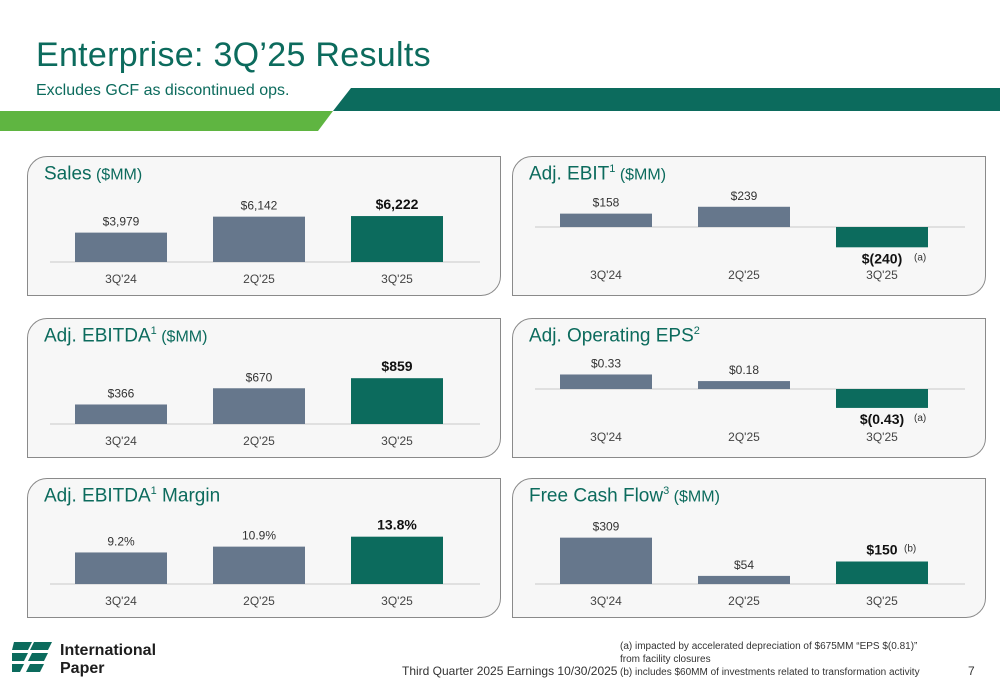 This screenshot has height=685, width=1000. I want to click on page-subtitle: Excludes GCF as discontinued ops., so click(163, 90).